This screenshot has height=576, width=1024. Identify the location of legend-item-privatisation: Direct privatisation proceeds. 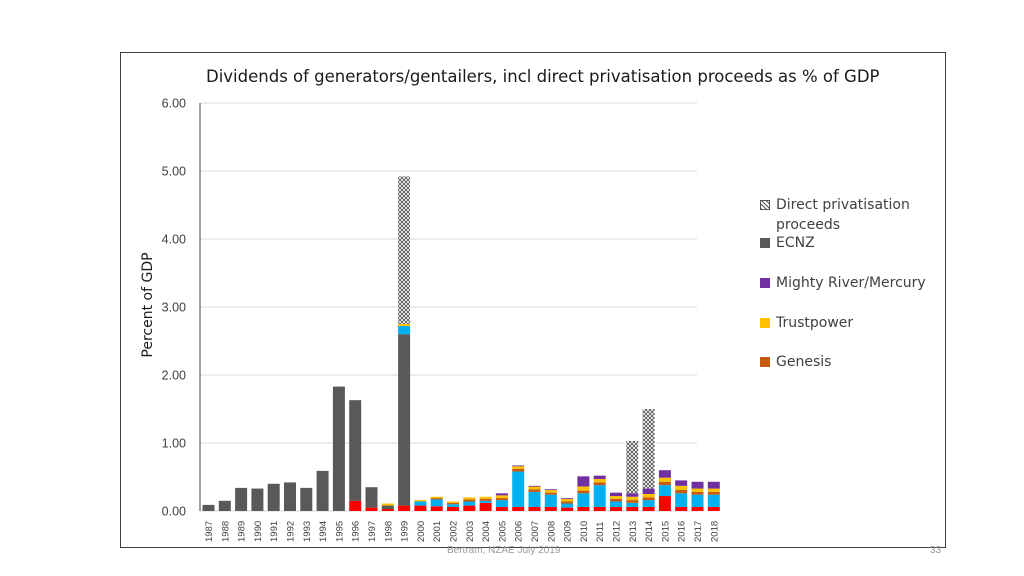
(843, 215).